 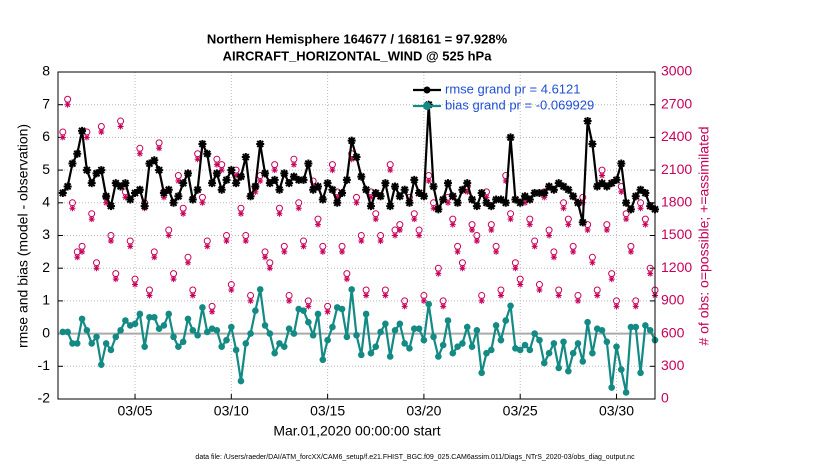 I want to click on y-tick-label: 3, so click(x=46, y=234).